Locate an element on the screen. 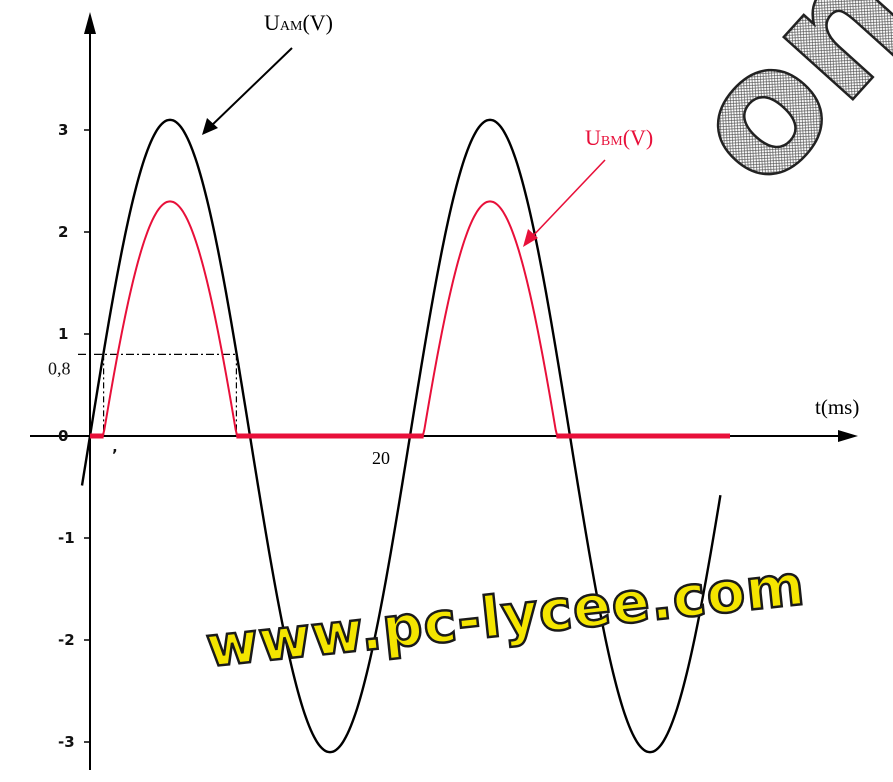 The image size is (893, 782). uam-arrow is located at coordinates (250, 88).